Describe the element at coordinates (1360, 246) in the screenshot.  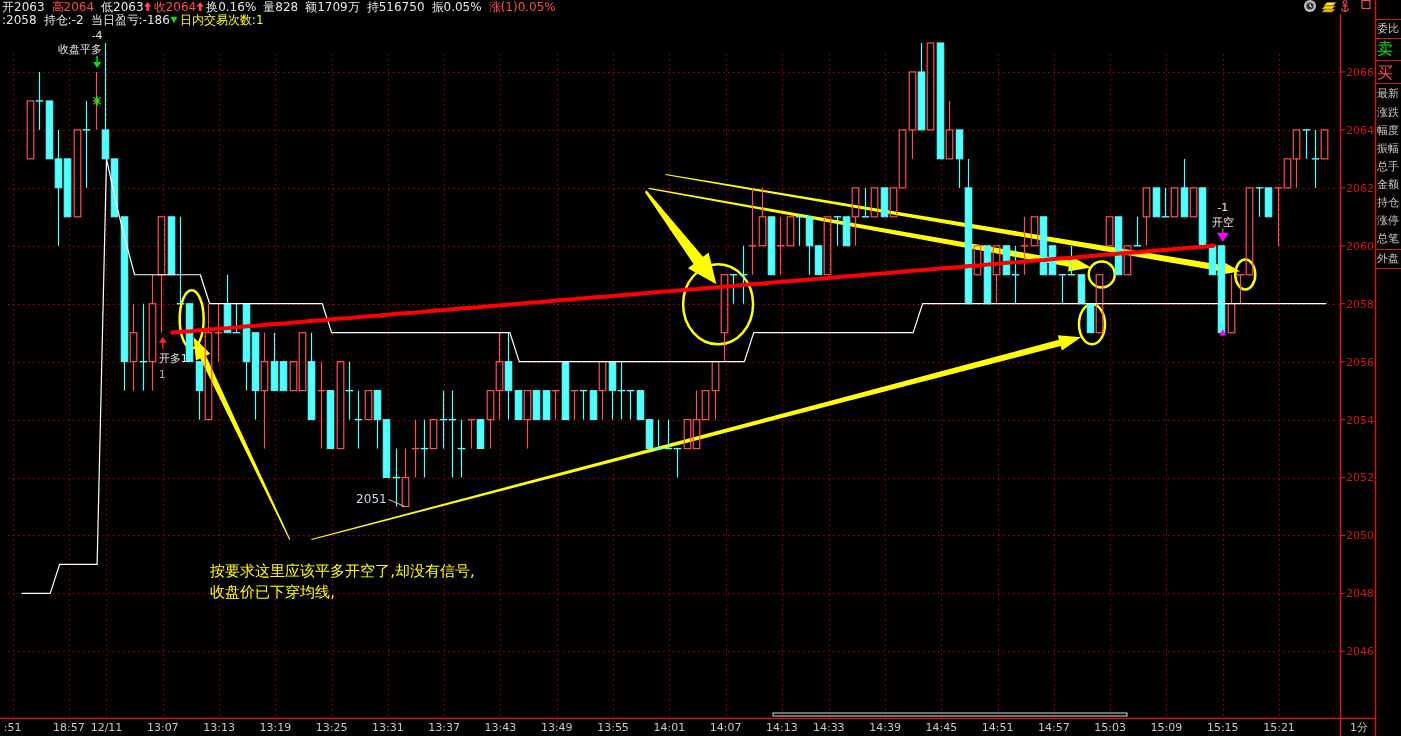
I see `y-tick-label: 2060` at that location.